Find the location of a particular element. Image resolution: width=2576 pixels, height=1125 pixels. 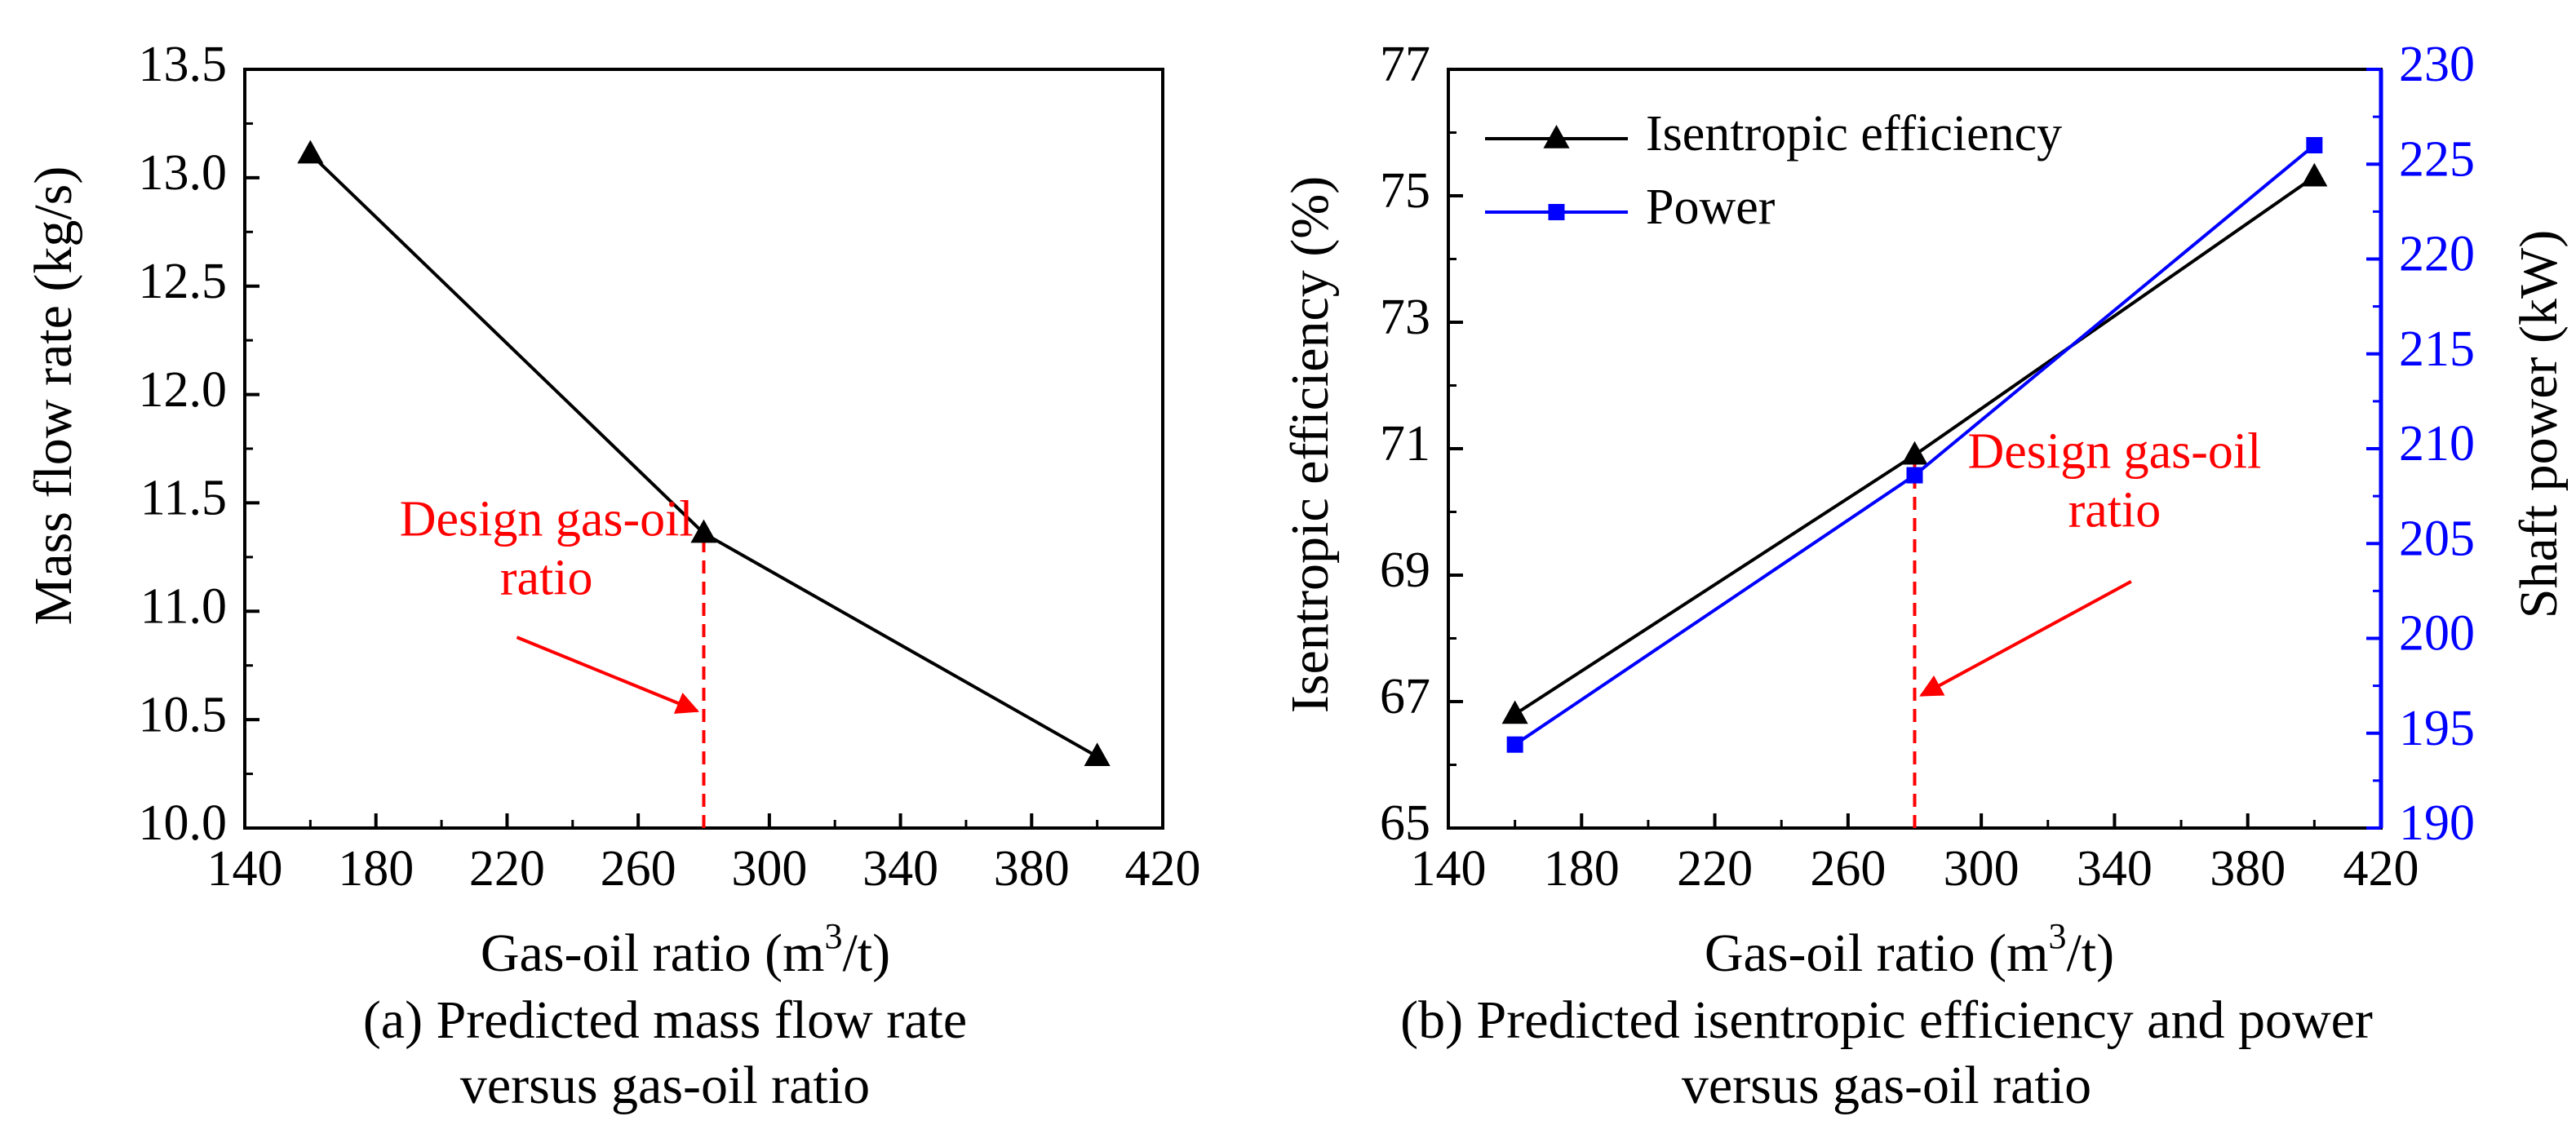

chart-b-ylabel-text: Isentropic efficiency (%) is located at coordinates (1310, 444).